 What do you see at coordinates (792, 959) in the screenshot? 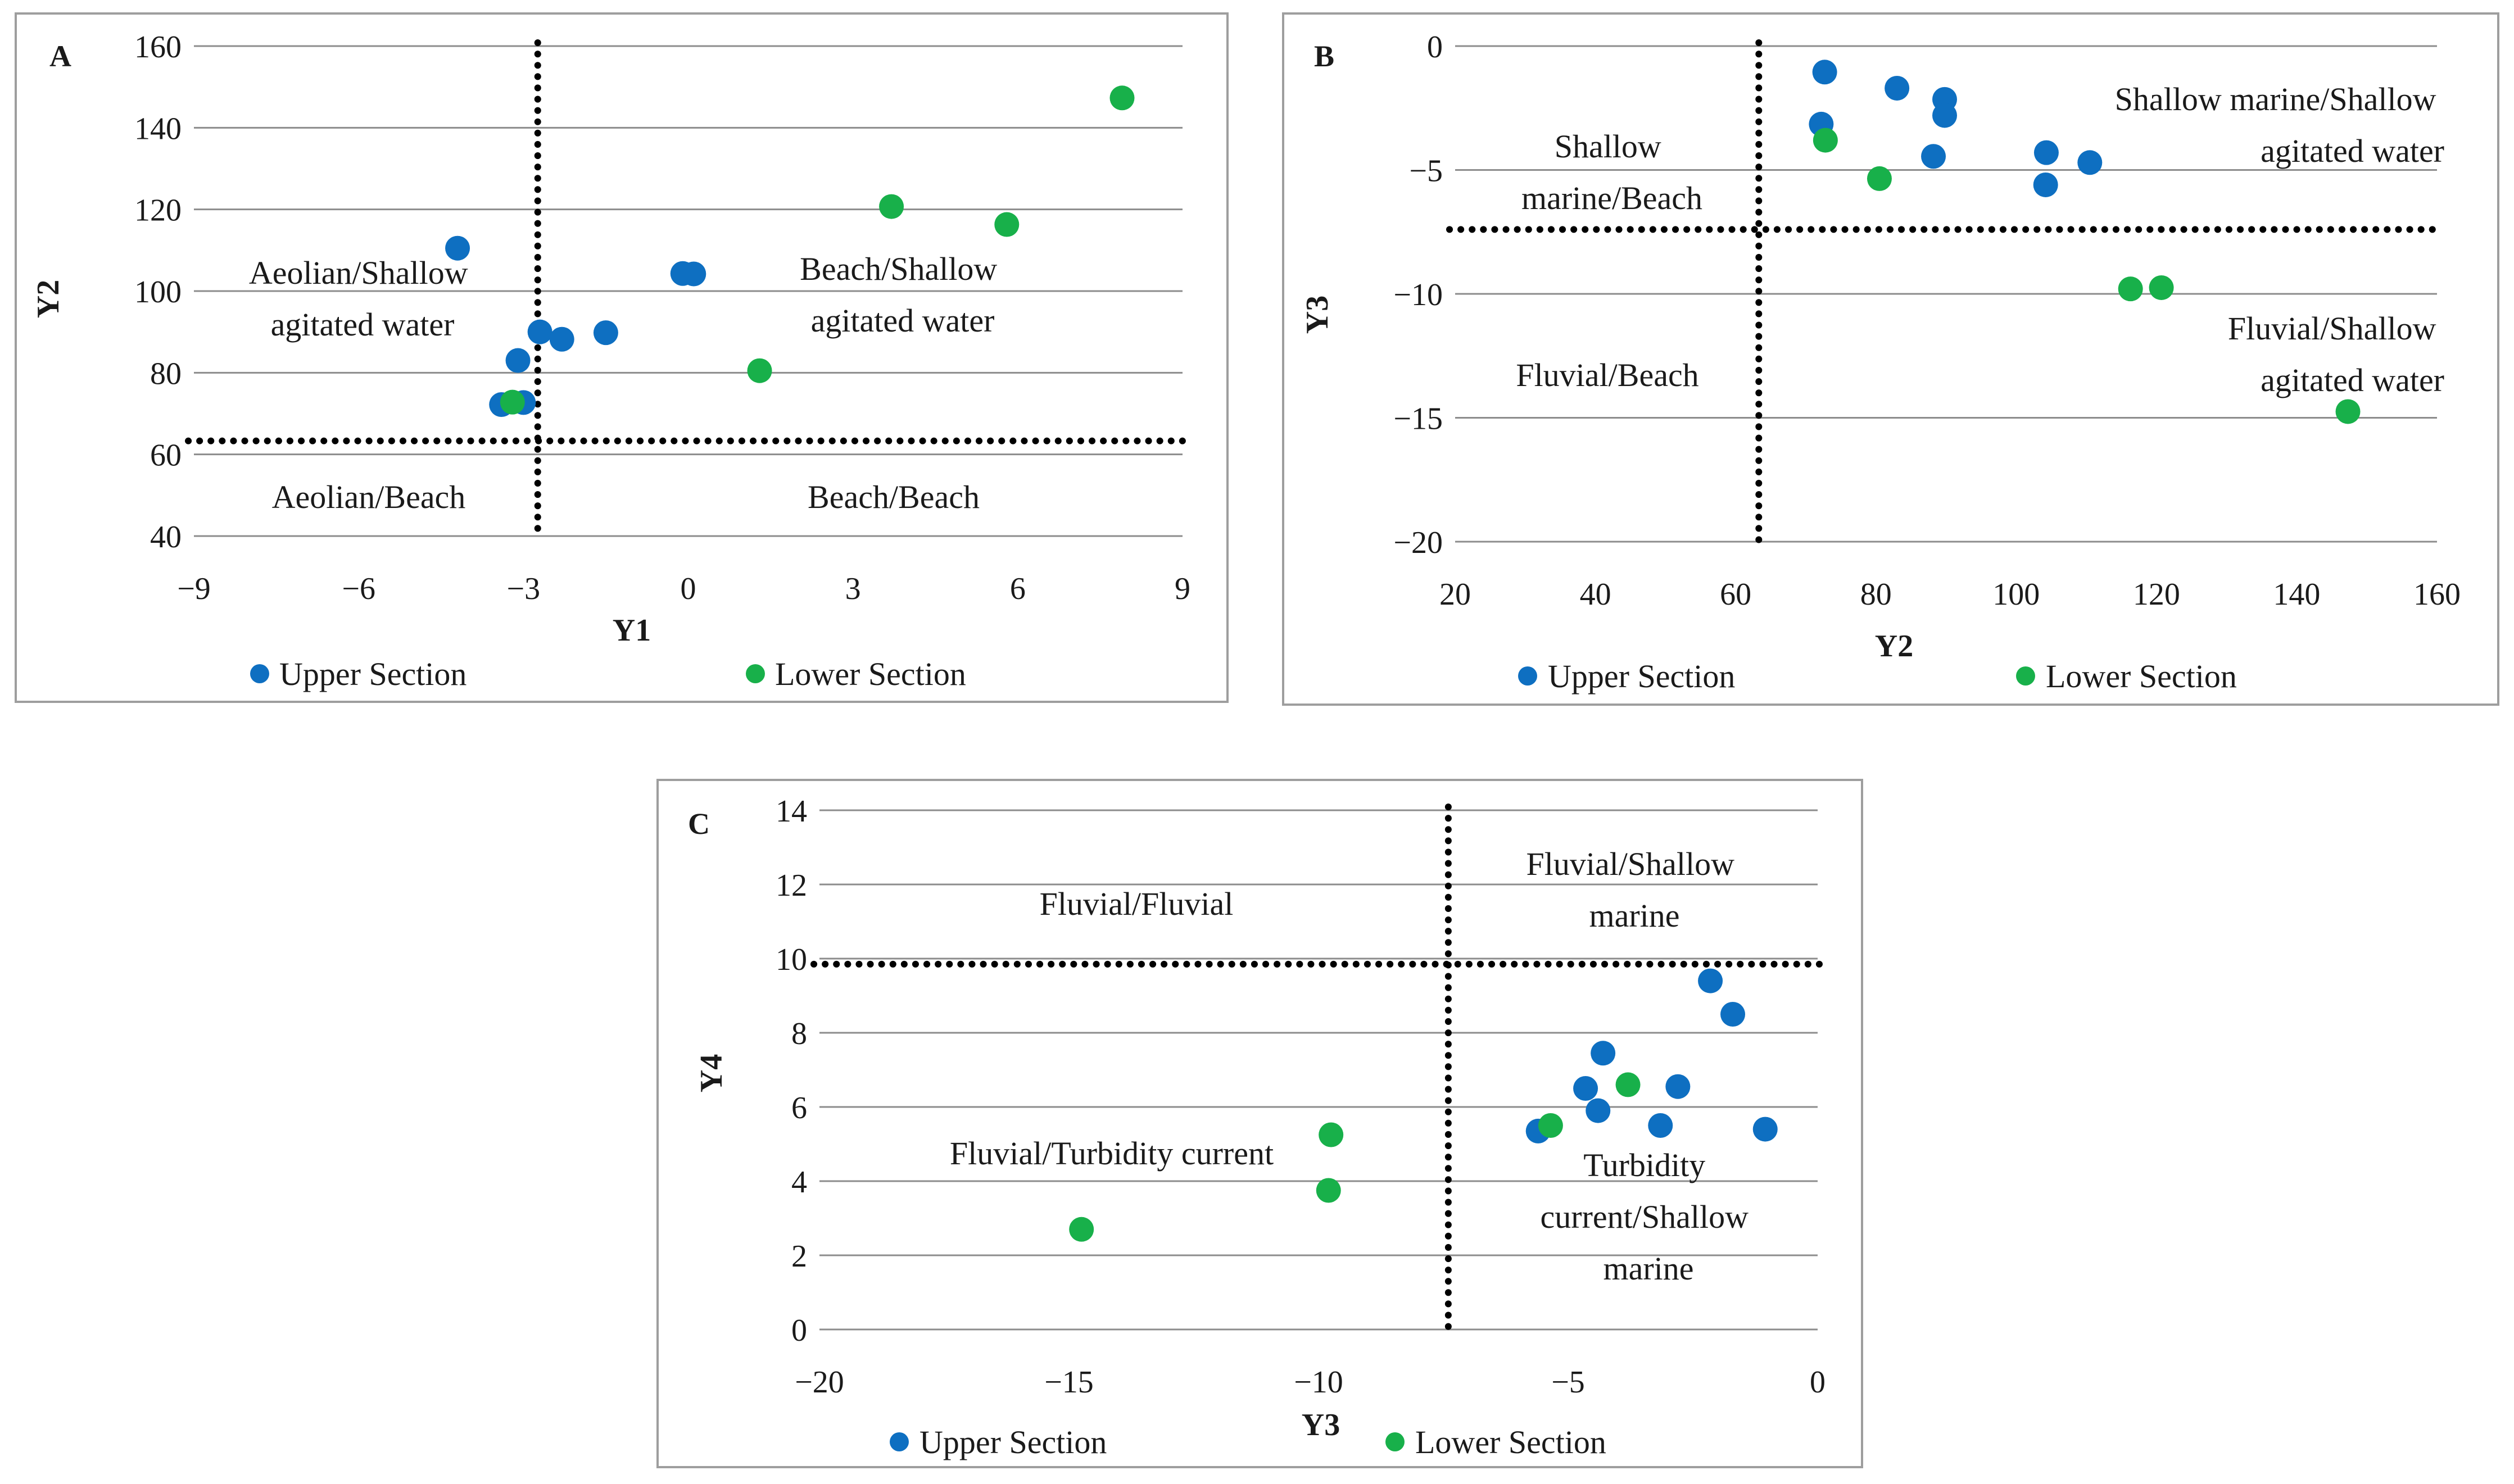
I see `y-tick-label: 10` at bounding box center [792, 959].